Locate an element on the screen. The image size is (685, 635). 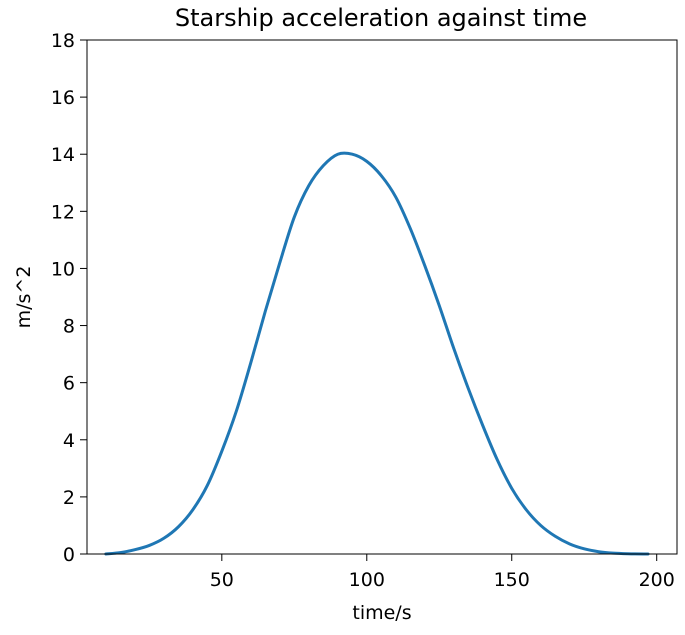
y-tick-label: 0 is located at coordinates (69, 555).